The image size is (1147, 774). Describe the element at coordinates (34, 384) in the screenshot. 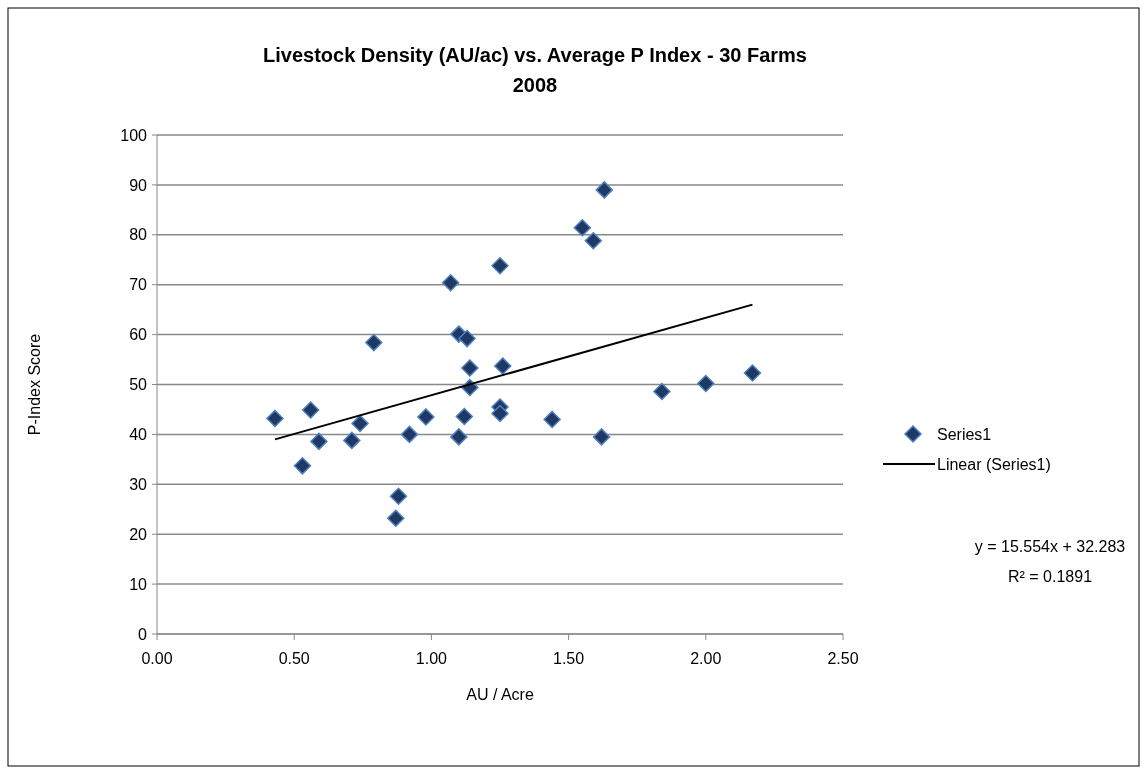

I see `y-axis-title: P-Index Score` at that location.